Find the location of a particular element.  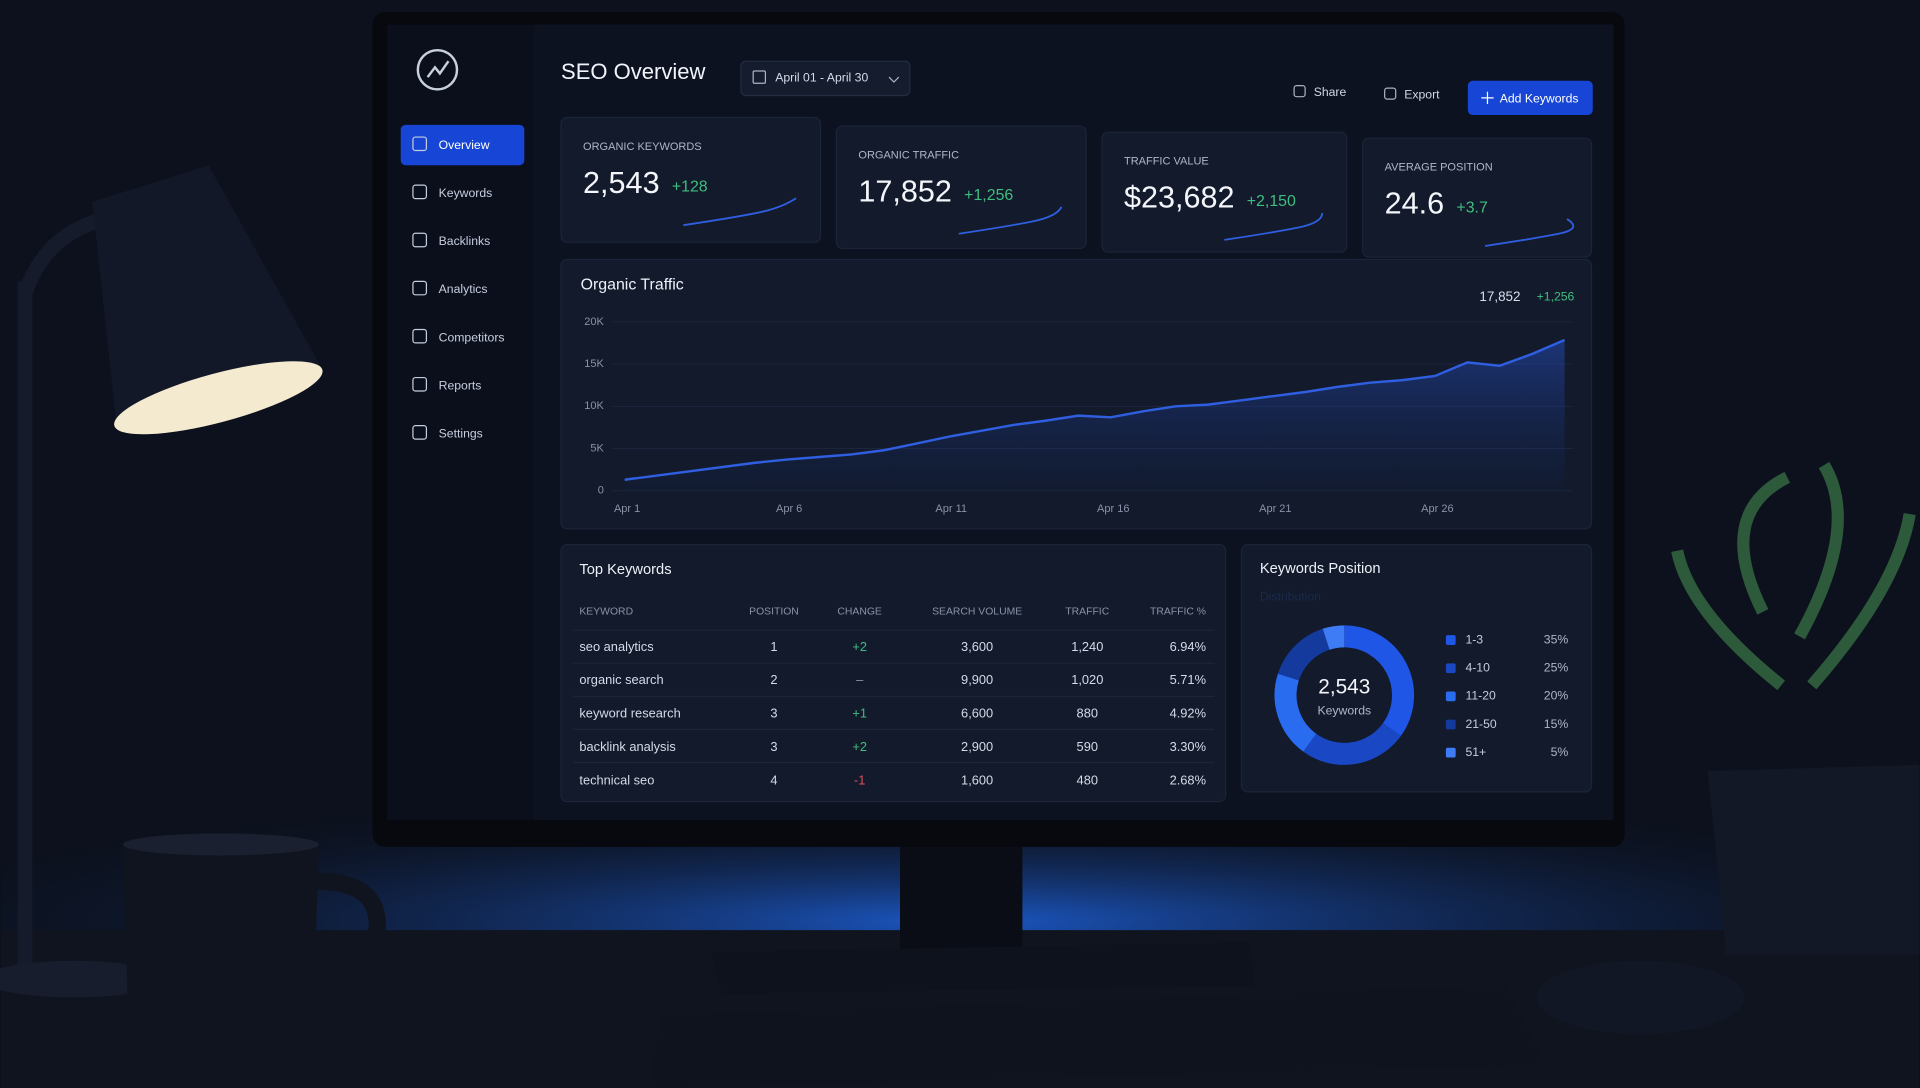

table-cell: organic search is located at coordinates (621, 679).